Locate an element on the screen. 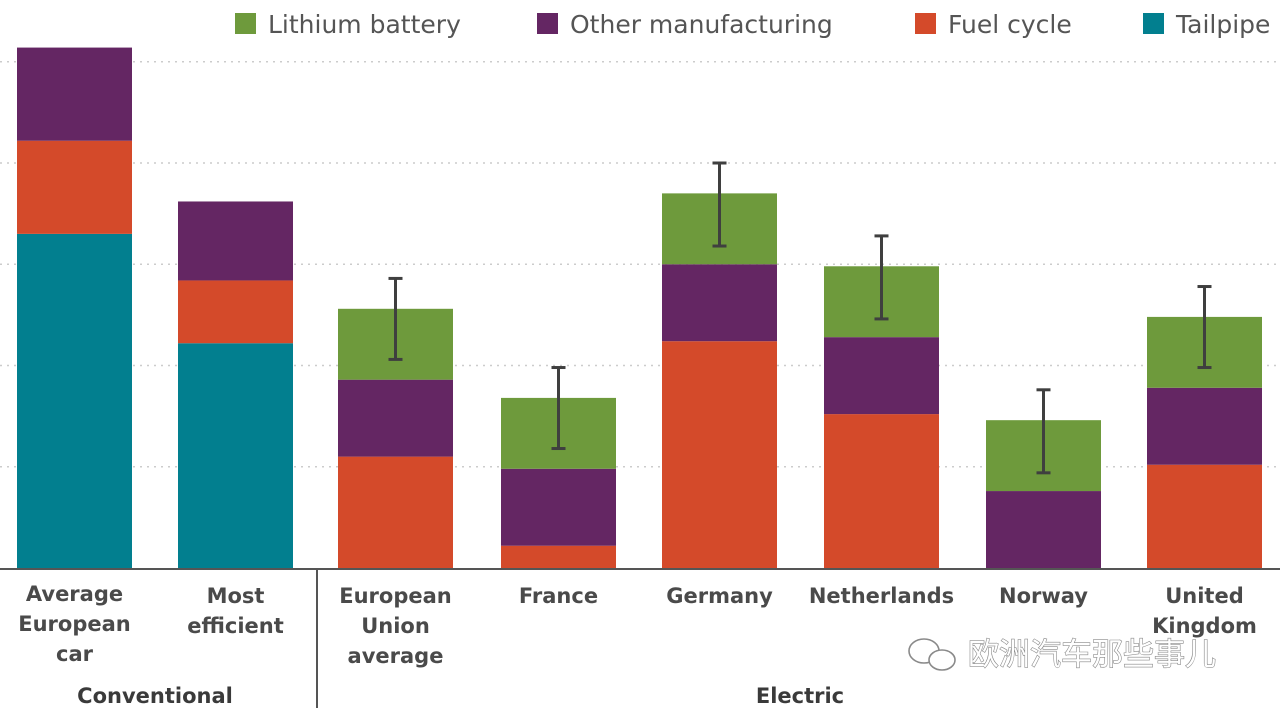  legend-label: Lithium battery is located at coordinates (364, 24).